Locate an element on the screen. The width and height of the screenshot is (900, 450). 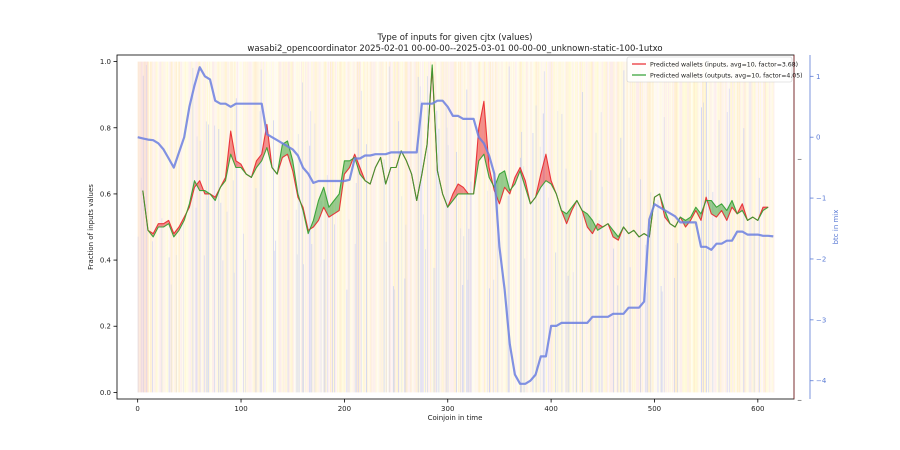
y-right-tick-label: 0 is located at coordinates (818, 138).